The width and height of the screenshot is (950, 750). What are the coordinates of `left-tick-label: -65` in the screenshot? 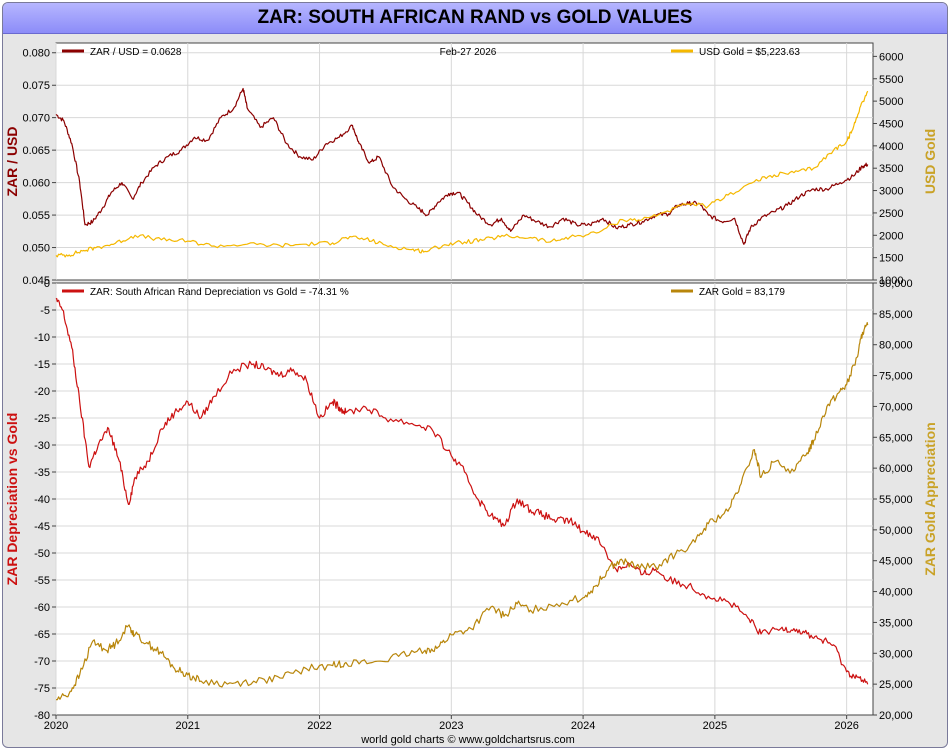 It's located at (42, 635).